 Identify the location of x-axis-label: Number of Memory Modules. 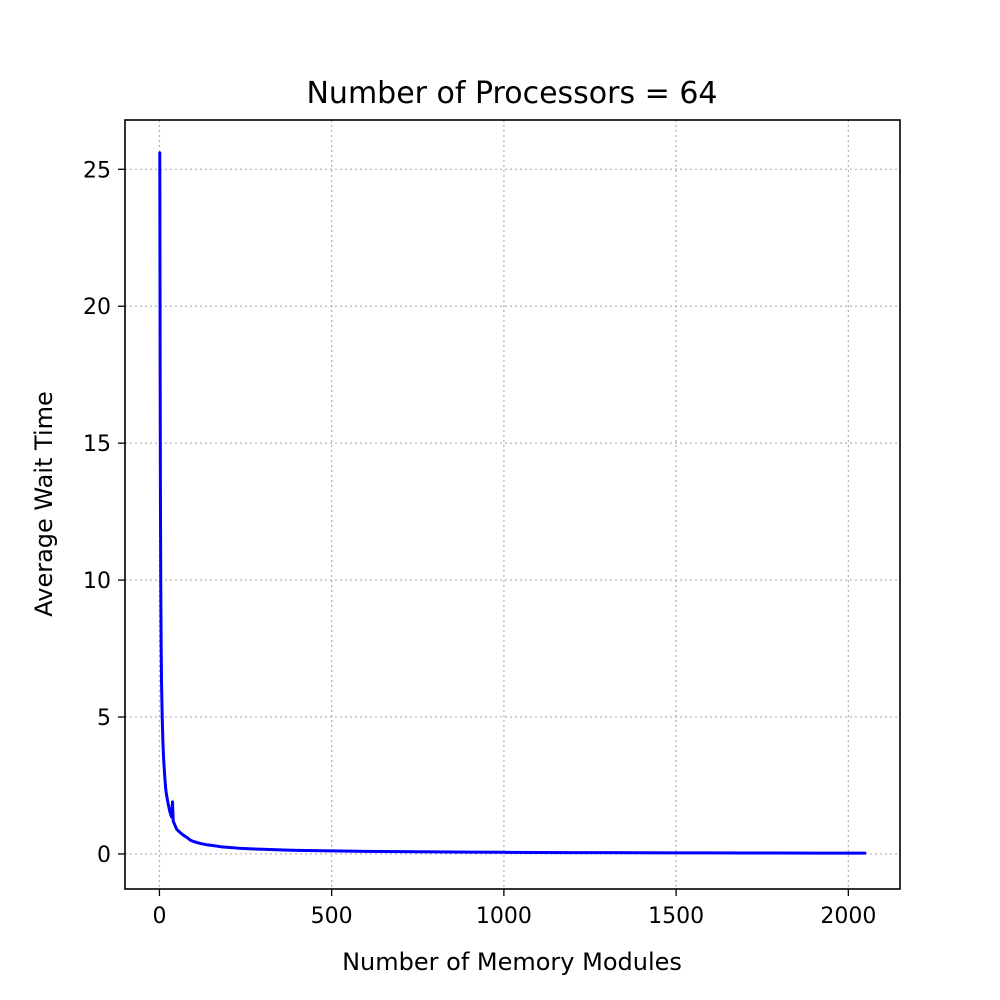
(512, 962).